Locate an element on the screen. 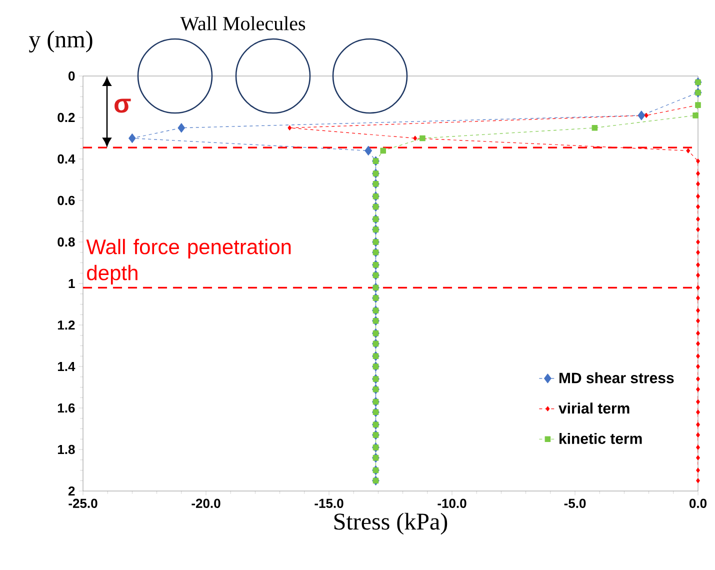 This screenshot has width=715, height=570. y-tick-label: 1.4 is located at coordinates (67, 366).